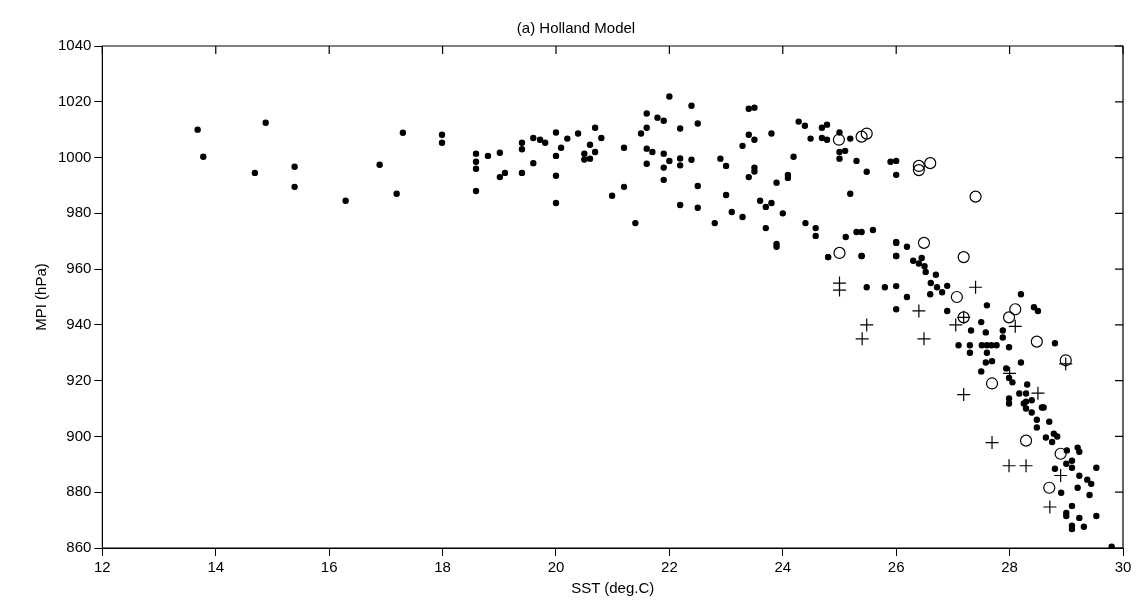 This screenshot has width=1143, height=613. Describe the element at coordinates (74, 45) in the screenshot. I see `y-tick-label: 1040` at that location.